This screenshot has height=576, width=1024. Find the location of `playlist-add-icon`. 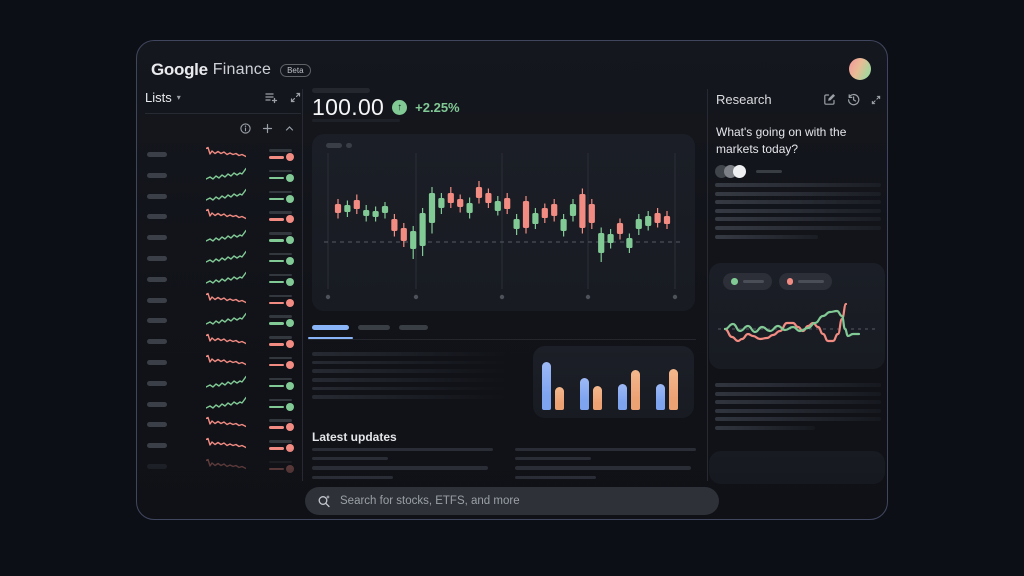

playlist-add-icon is located at coordinates (271, 97).